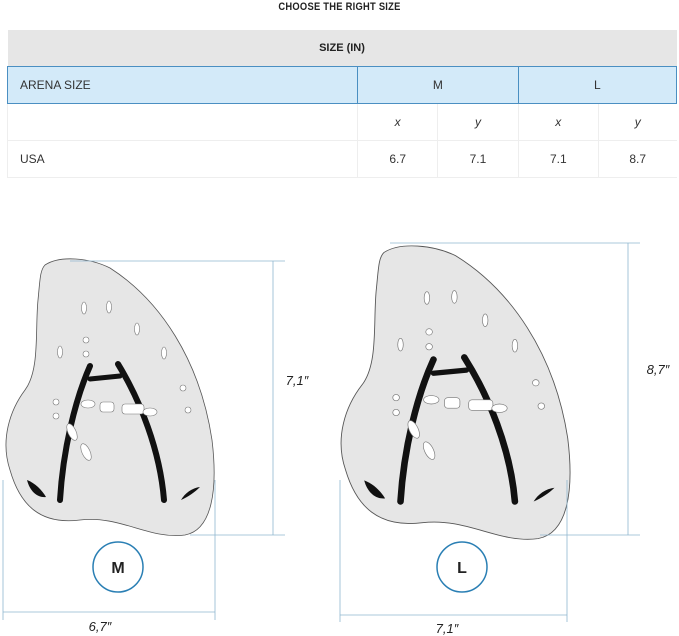  What do you see at coordinates (658, 369) in the screenshot?
I see `large-height-label: 8,7″` at bounding box center [658, 369].